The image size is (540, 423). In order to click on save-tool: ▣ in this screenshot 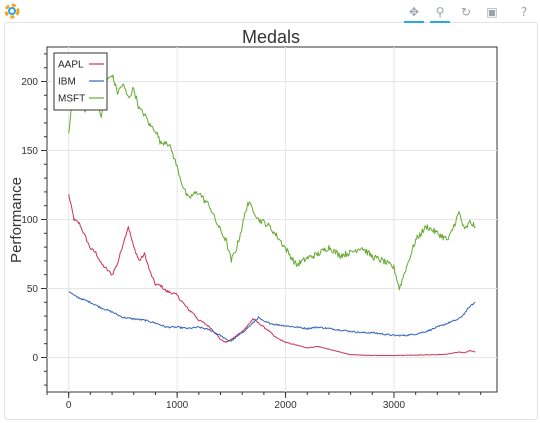, I will do `click(492, 12)`.